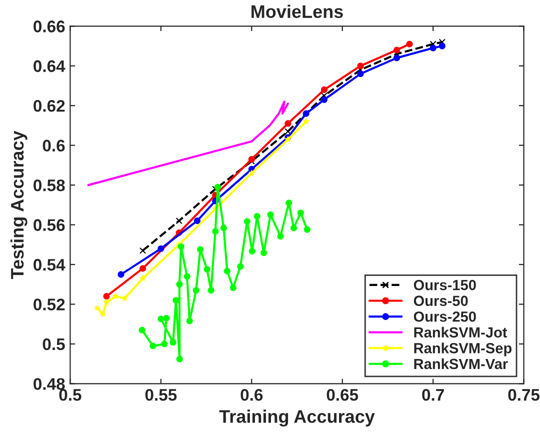 The image size is (540, 436). I want to click on x-tick-label: 0.55, so click(161, 394).